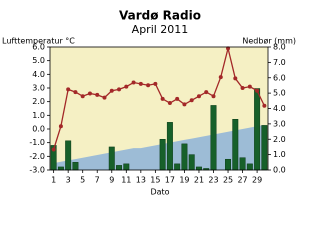  I want to click on y2-tick-label: 8.0, so click(279, 47).